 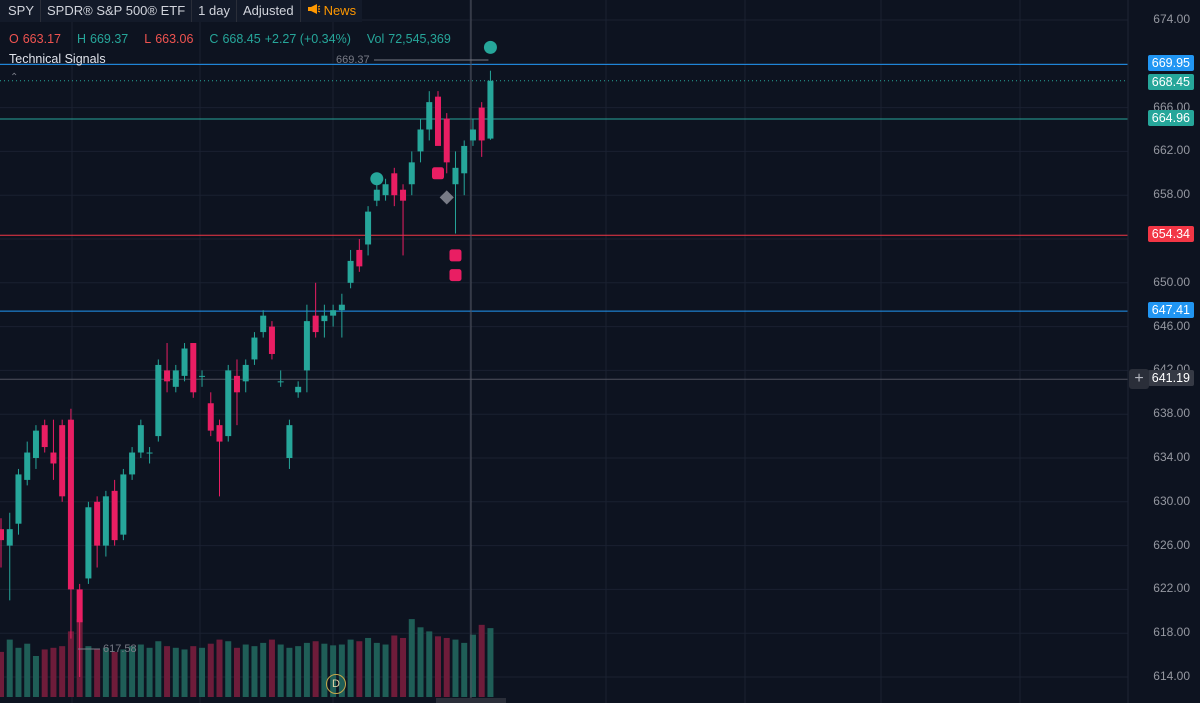 I want to click on open-key: O, so click(x=14, y=39).